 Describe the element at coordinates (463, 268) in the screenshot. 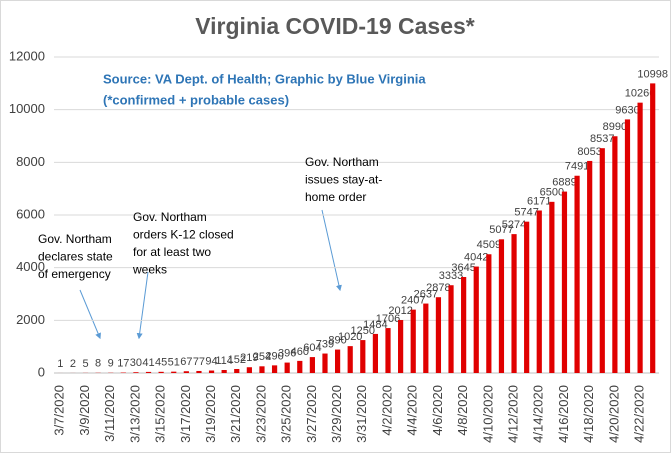

I see `value-label: 3645` at that location.